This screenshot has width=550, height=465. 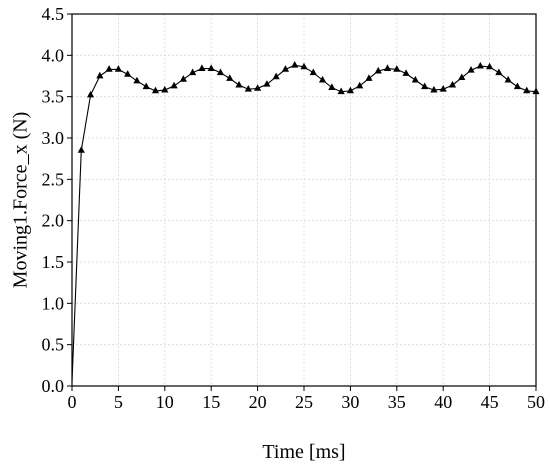 I want to click on x-tick-label: 10, so click(x=165, y=402).